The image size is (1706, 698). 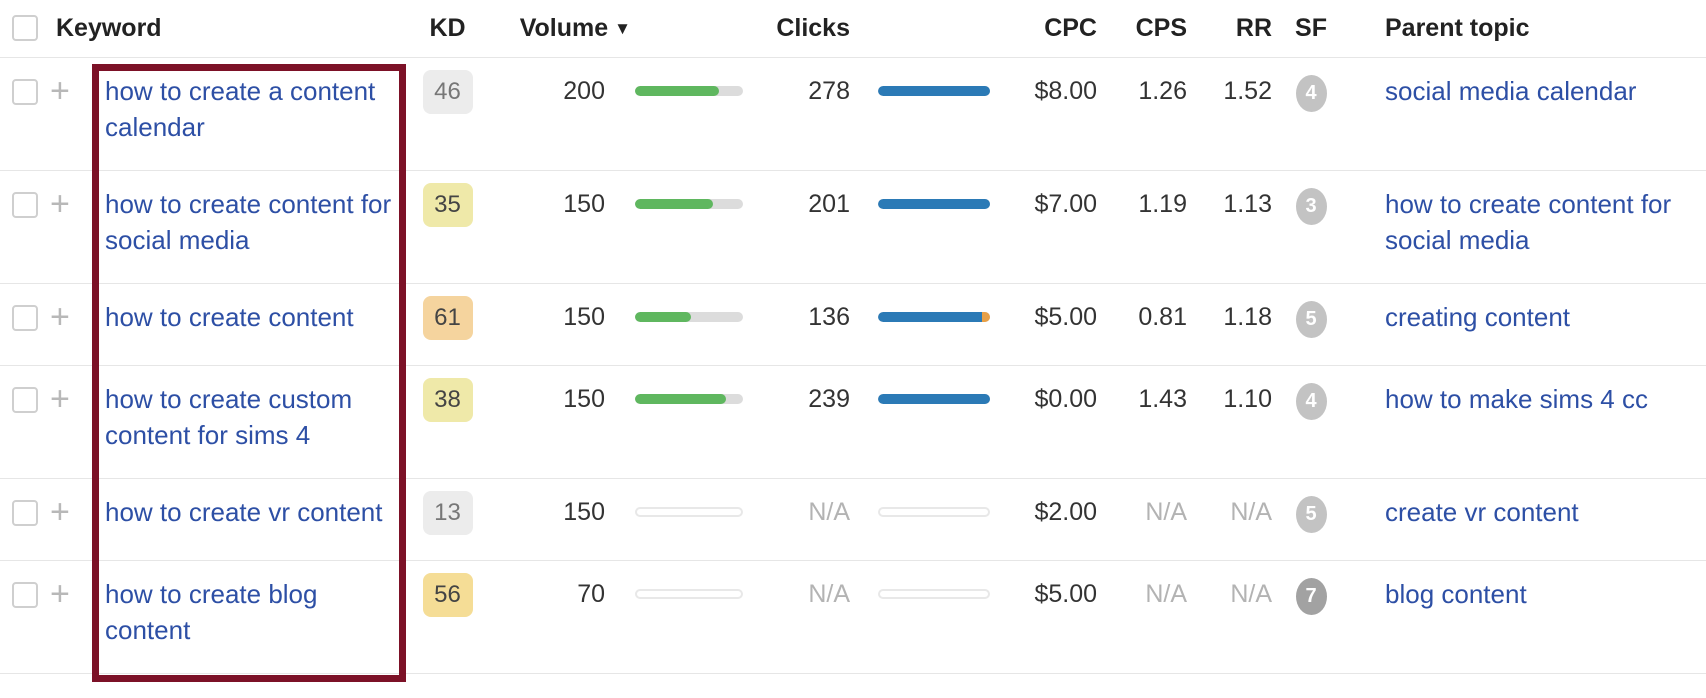 I want to click on clicks-value: 136, so click(x=829, y=317).